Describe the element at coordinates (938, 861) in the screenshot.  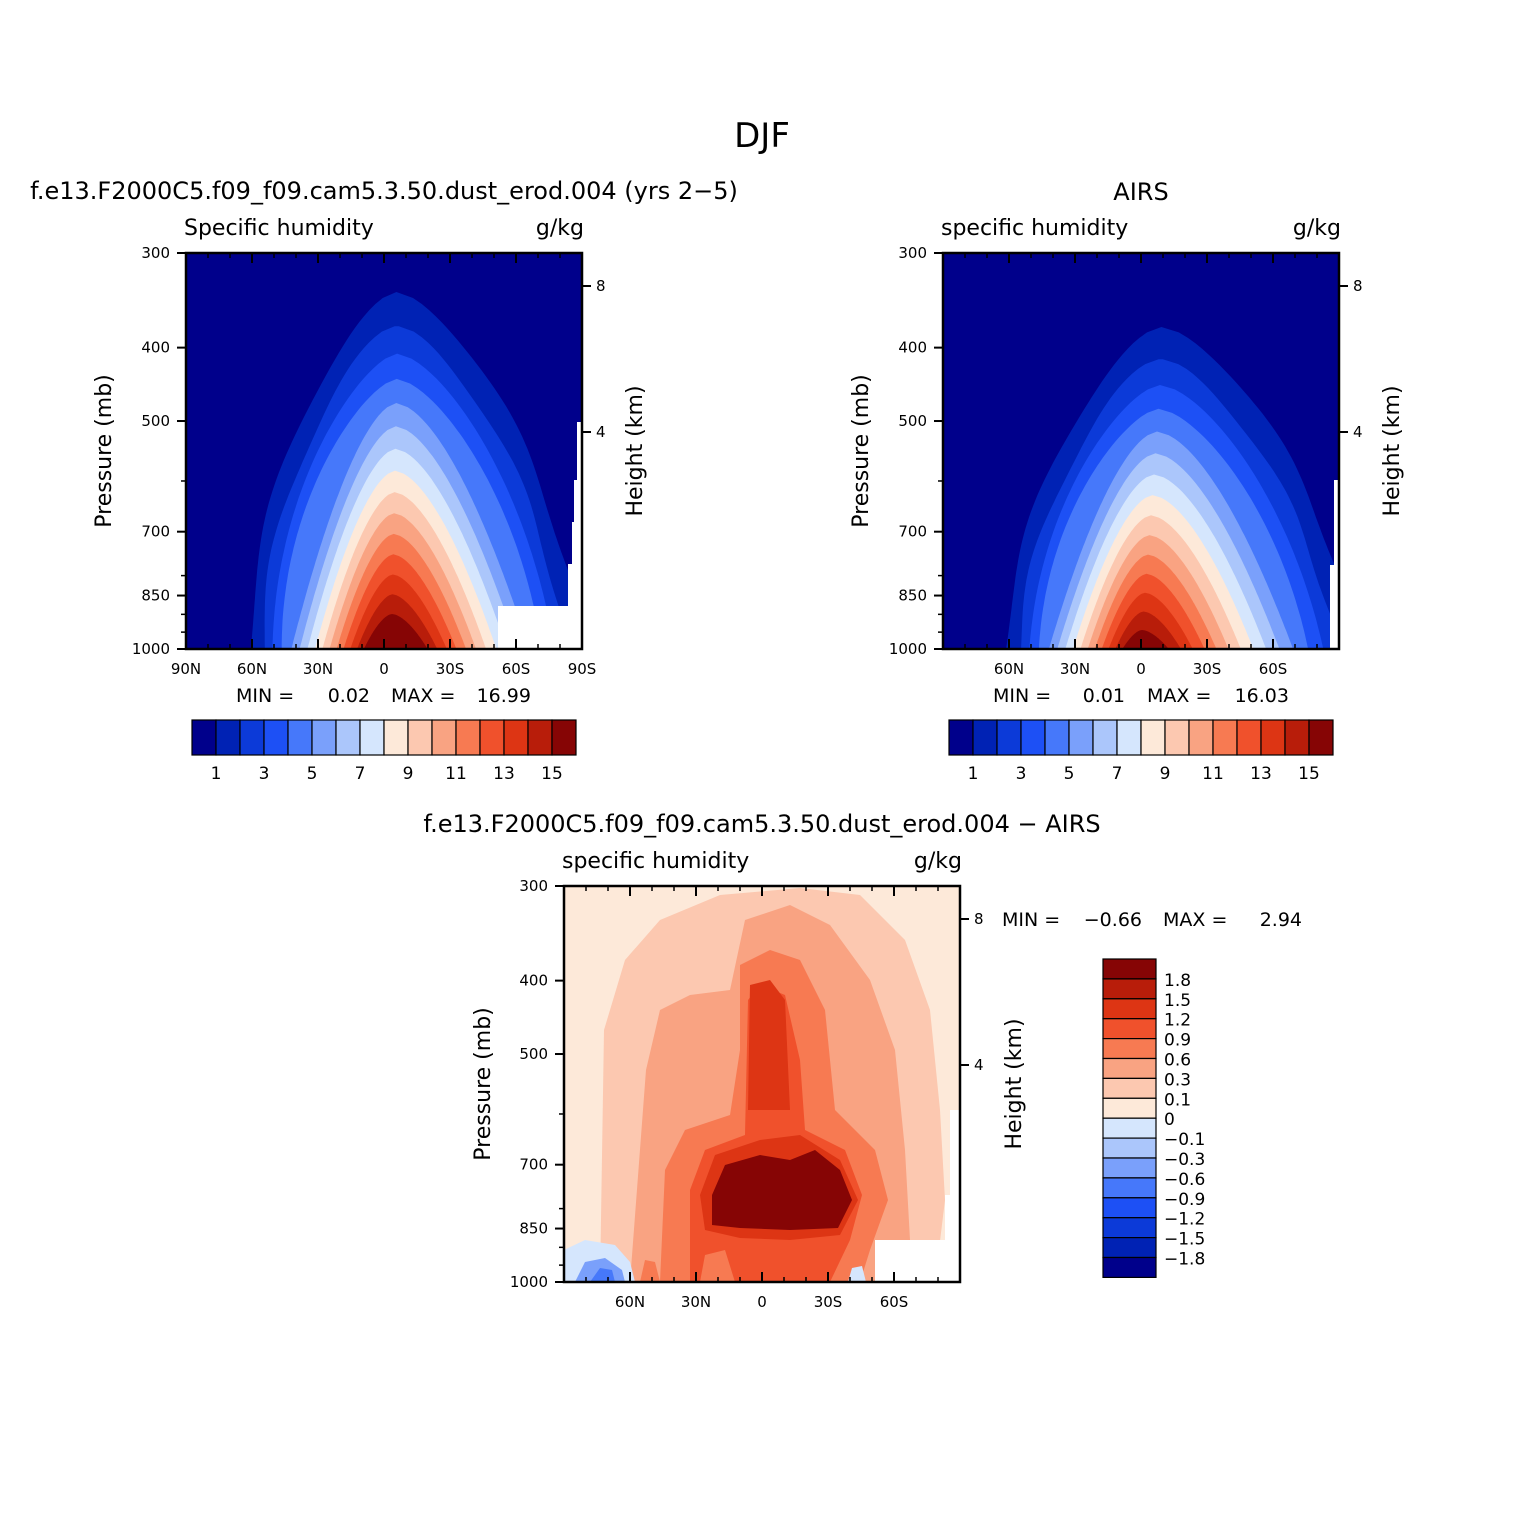
I see `panel-diff-units: g/kg` at that location.